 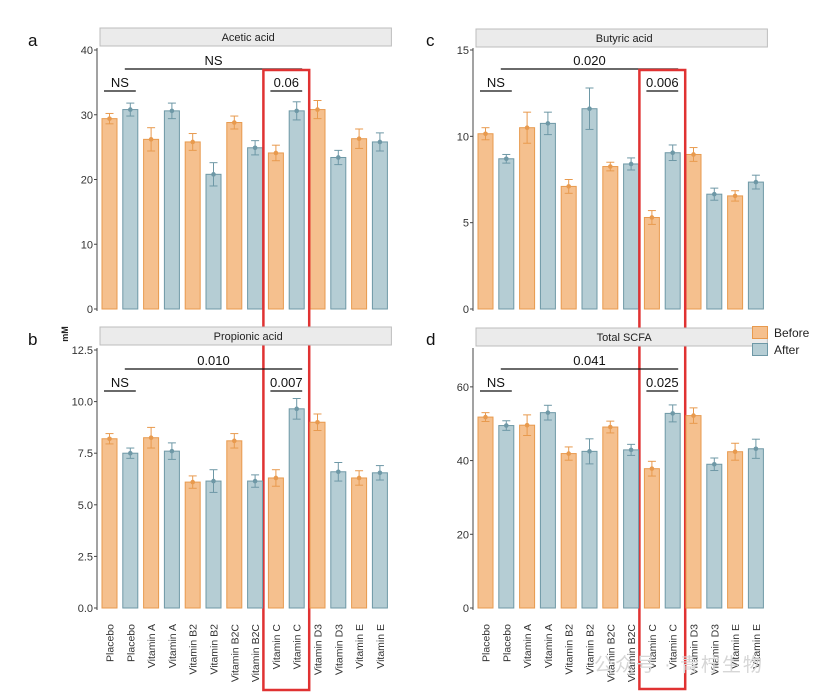 What do you see at coordinates (463, 51) in the screenshot?
I see `y-tick-label: 15` at bounding box center [463, 51].